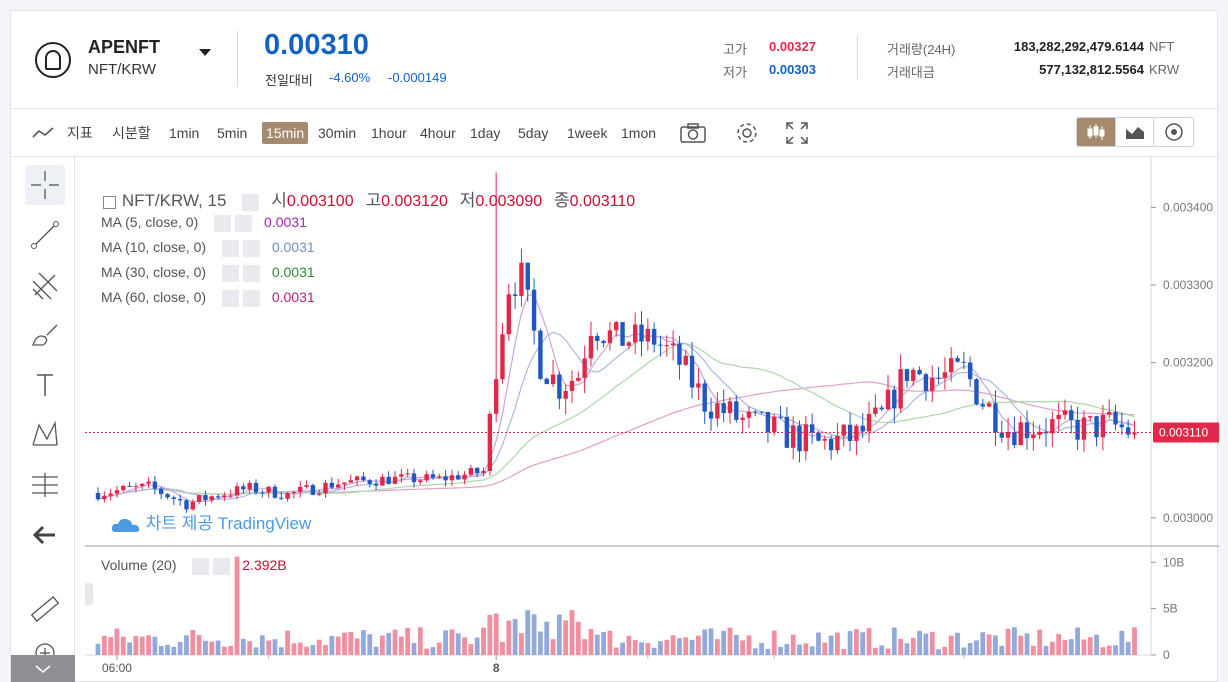 This screenshot has width=1228, height=682. What do you see at coordinates (205, 52) in the screenshot?
I see `chevron-down-icon` at bounding box center [205, 52].